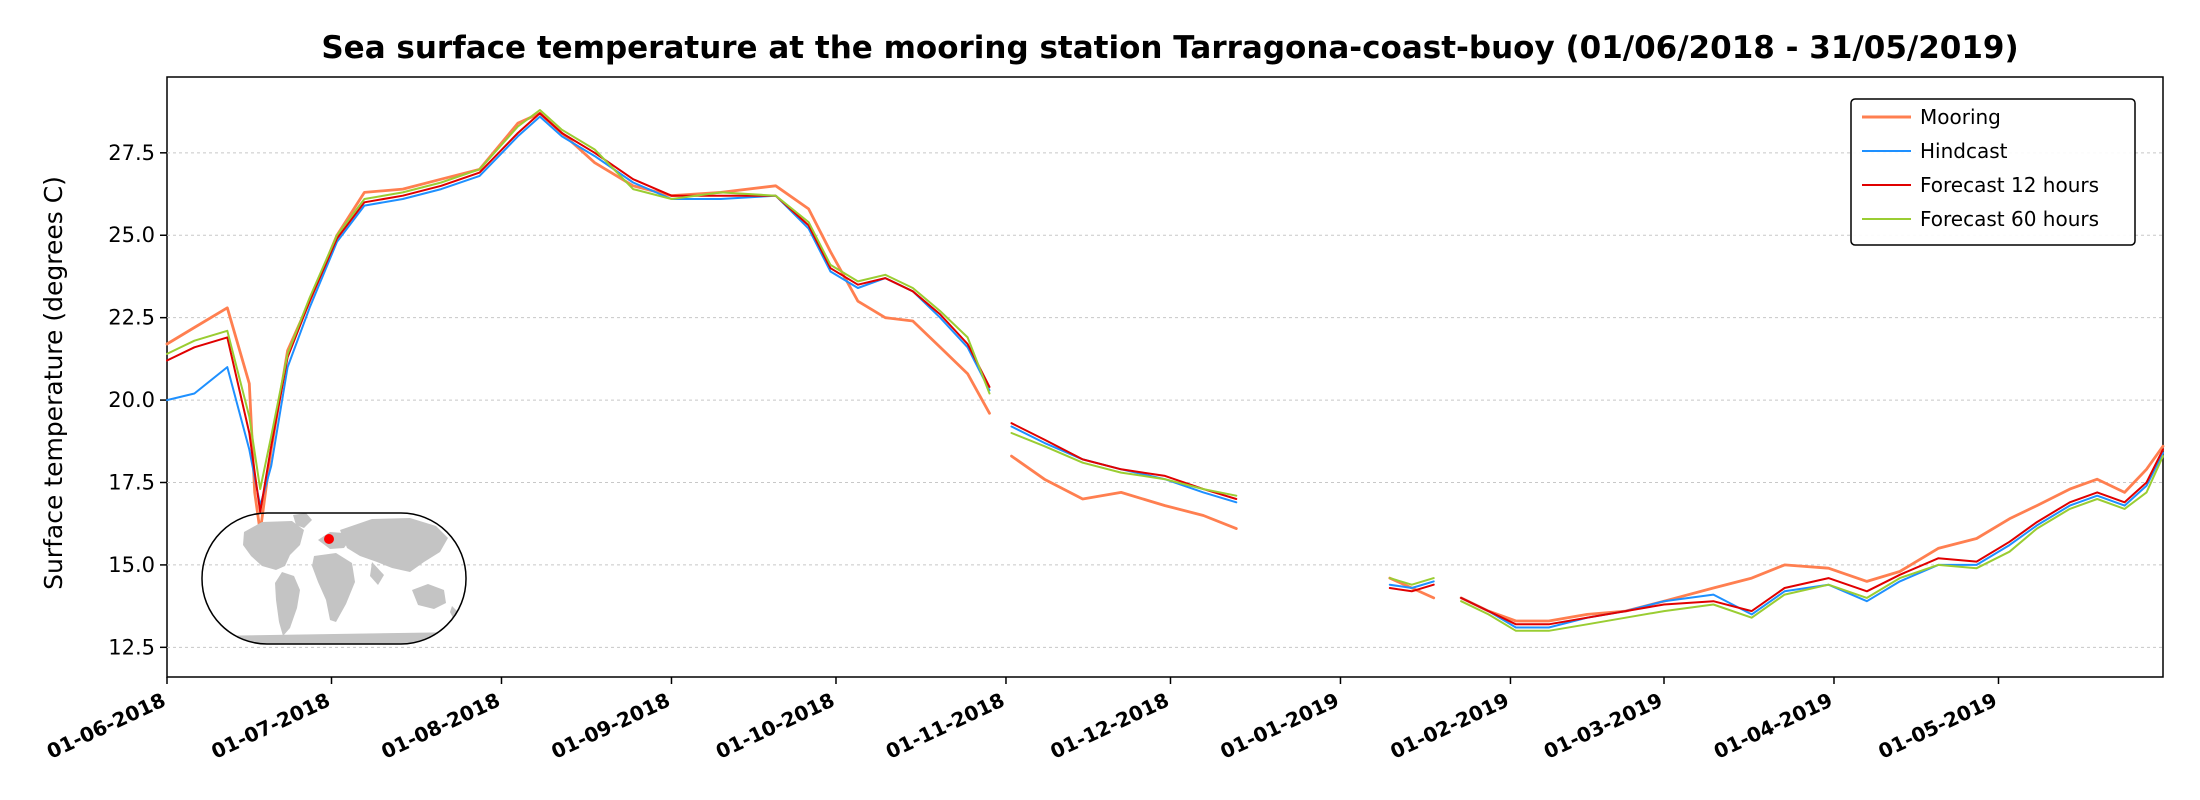 Image resolution: width=2200 pixels, height=800 pixels. Describe the element at coordinates (53, 383) in the screenshot. I see `y-axis-label: Surface temperature (degrees C)` at that location.